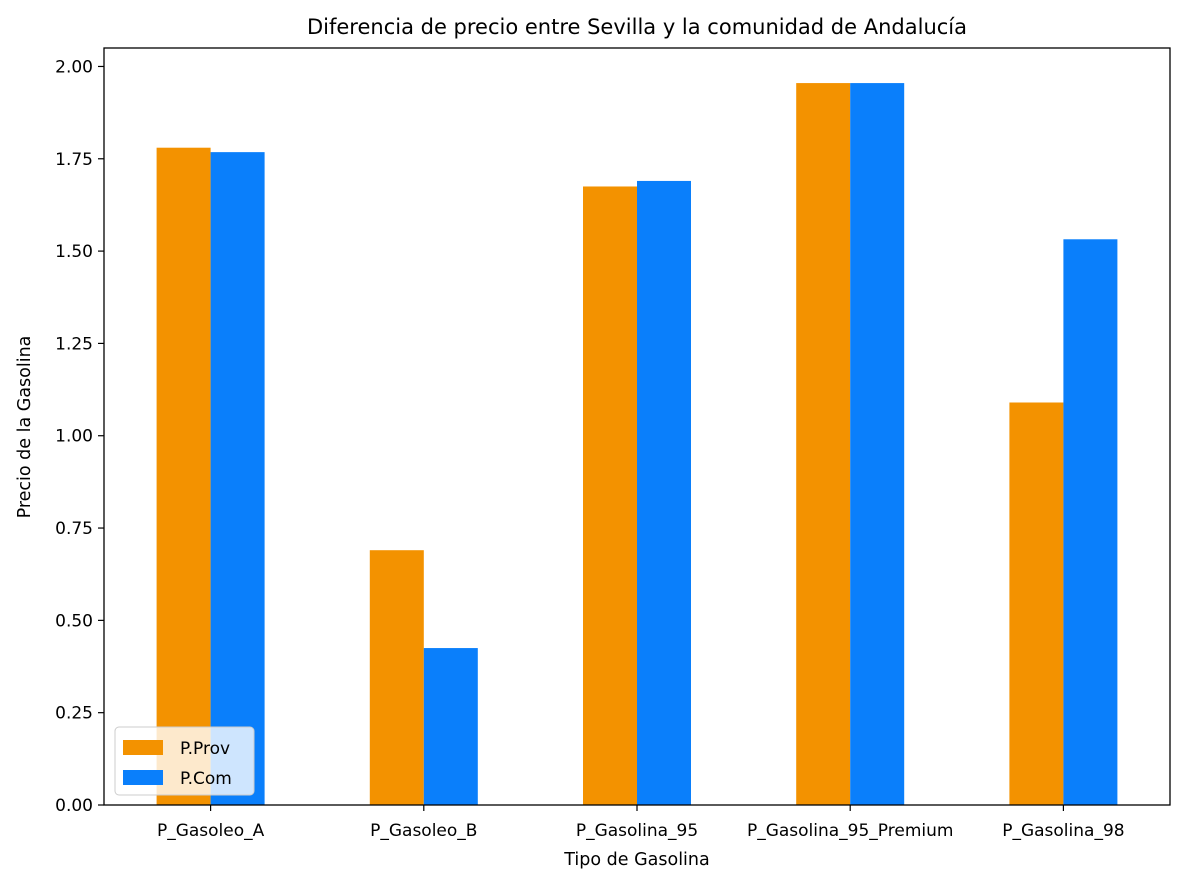 This screenshot has width=1185, height=885. Describe the element at coordinates (850, 831) in the screenshot. I see `x-tick-label: P_Gasolina_95_Premium` at that location.